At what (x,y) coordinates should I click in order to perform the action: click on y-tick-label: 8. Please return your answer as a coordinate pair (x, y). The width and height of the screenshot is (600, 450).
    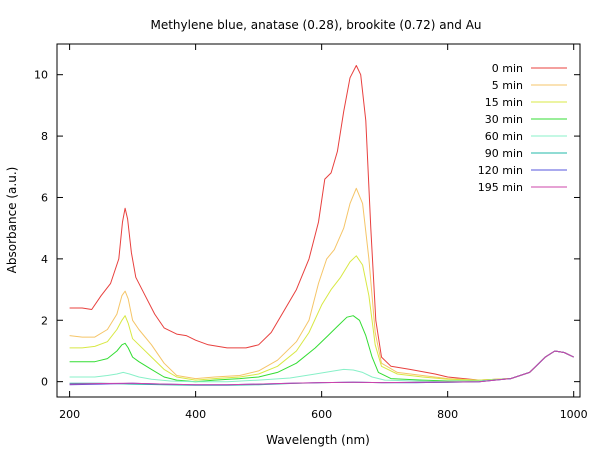
    Looking at the image, I should click on (44, 136).